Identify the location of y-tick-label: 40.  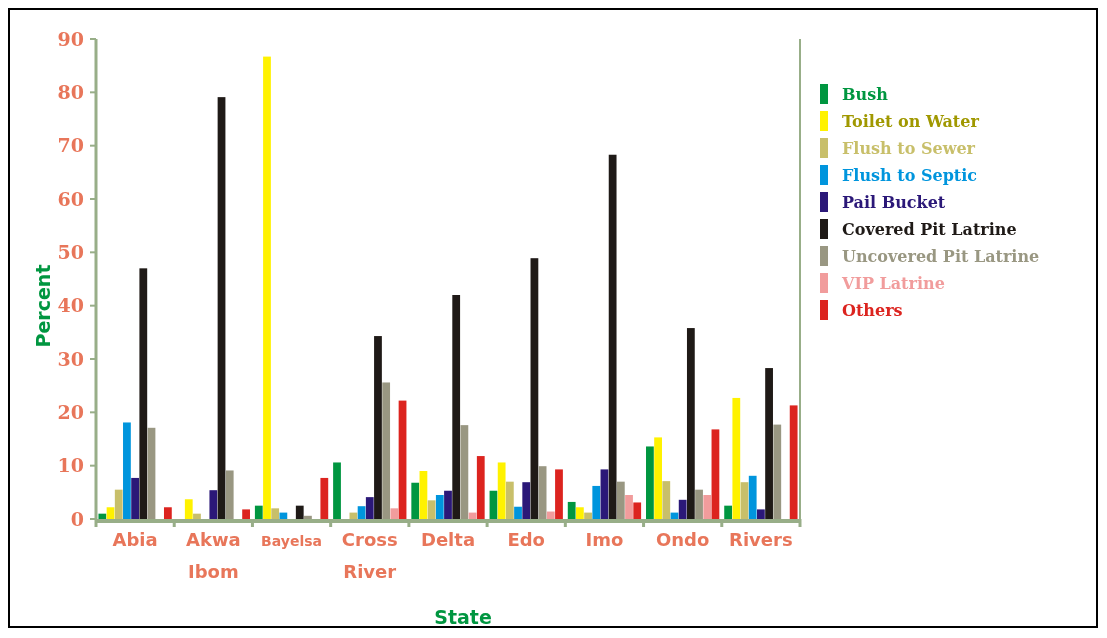
(70, 305).